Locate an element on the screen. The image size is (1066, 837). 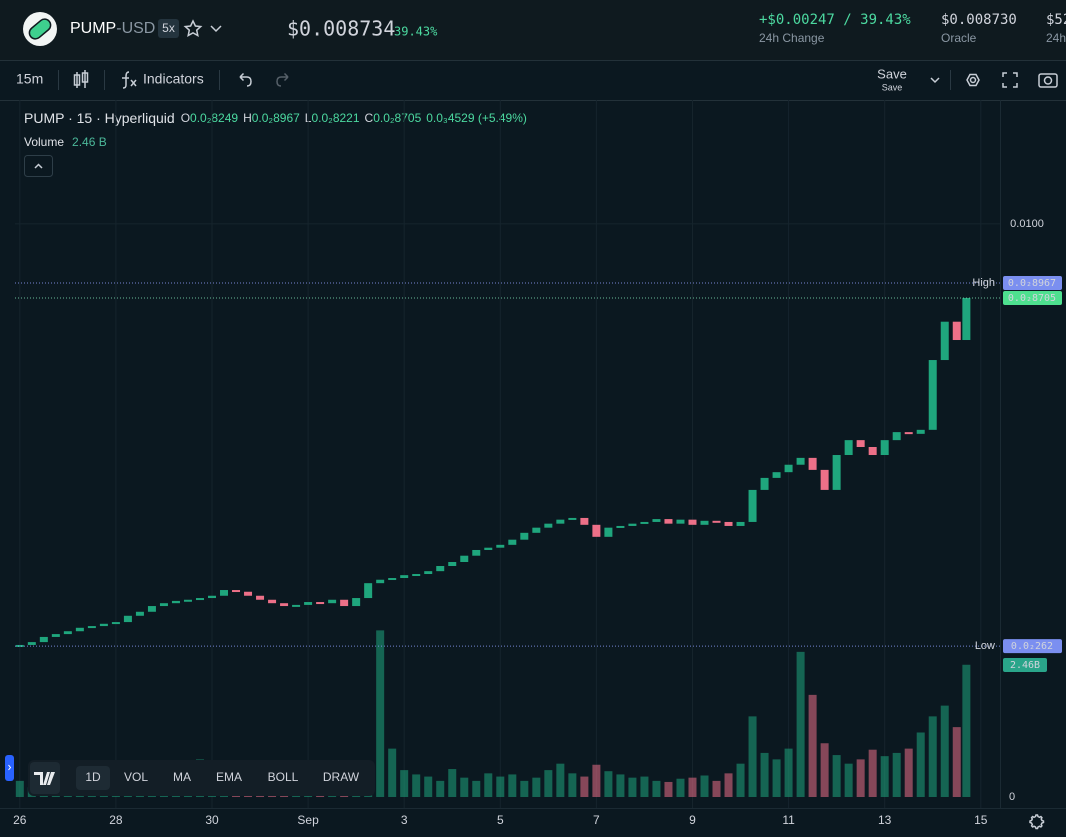
logo-pill is located at coordinates (40, 29).